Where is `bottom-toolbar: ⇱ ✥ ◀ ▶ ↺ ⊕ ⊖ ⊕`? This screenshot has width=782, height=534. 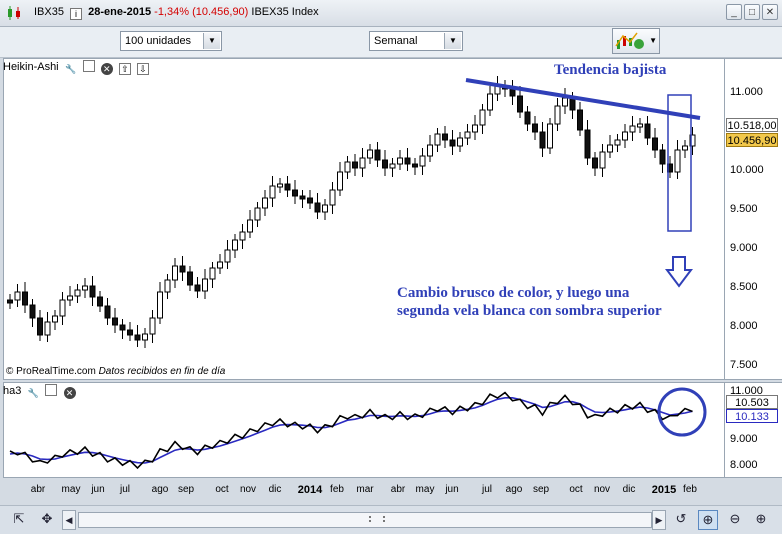 bottom-toolbar: ⇱ ✥ ◀ ▶ ↺ ⊕ ⊖ ⊕ is located at coordinates (391, 519).